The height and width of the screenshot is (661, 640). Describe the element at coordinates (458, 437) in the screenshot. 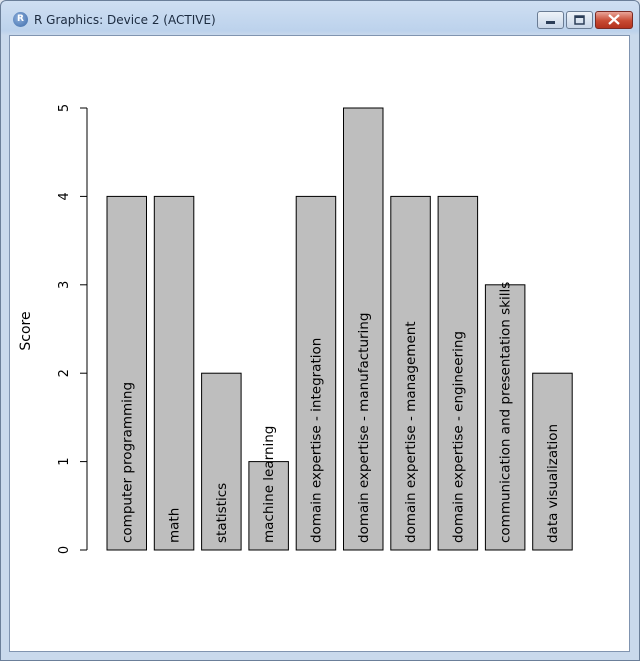

I see `bar-label: domain expertise - engineering` at that location.